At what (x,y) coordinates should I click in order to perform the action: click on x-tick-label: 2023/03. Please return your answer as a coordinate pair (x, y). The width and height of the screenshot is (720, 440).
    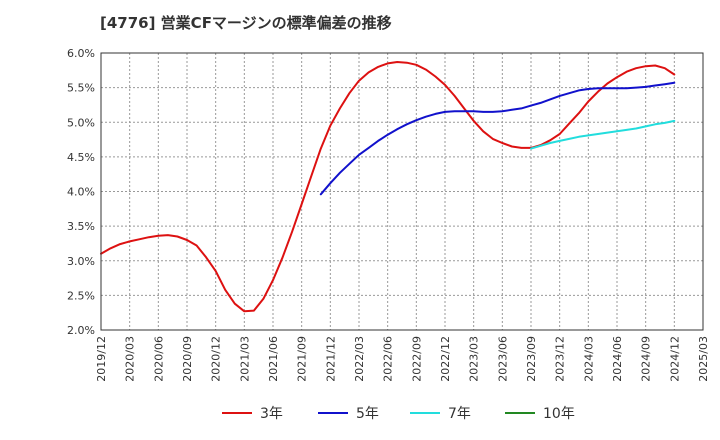
    Looking at the image, I should click on (474, 359).